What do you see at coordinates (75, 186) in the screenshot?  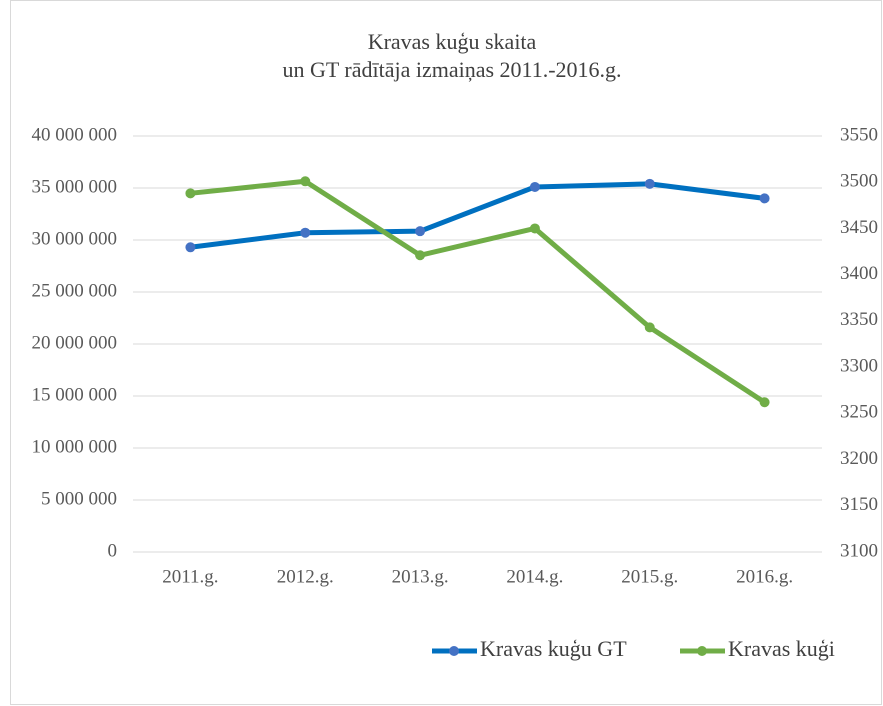 I see `y-tick-label: 35 000 000` at bounding box center [75, 186].